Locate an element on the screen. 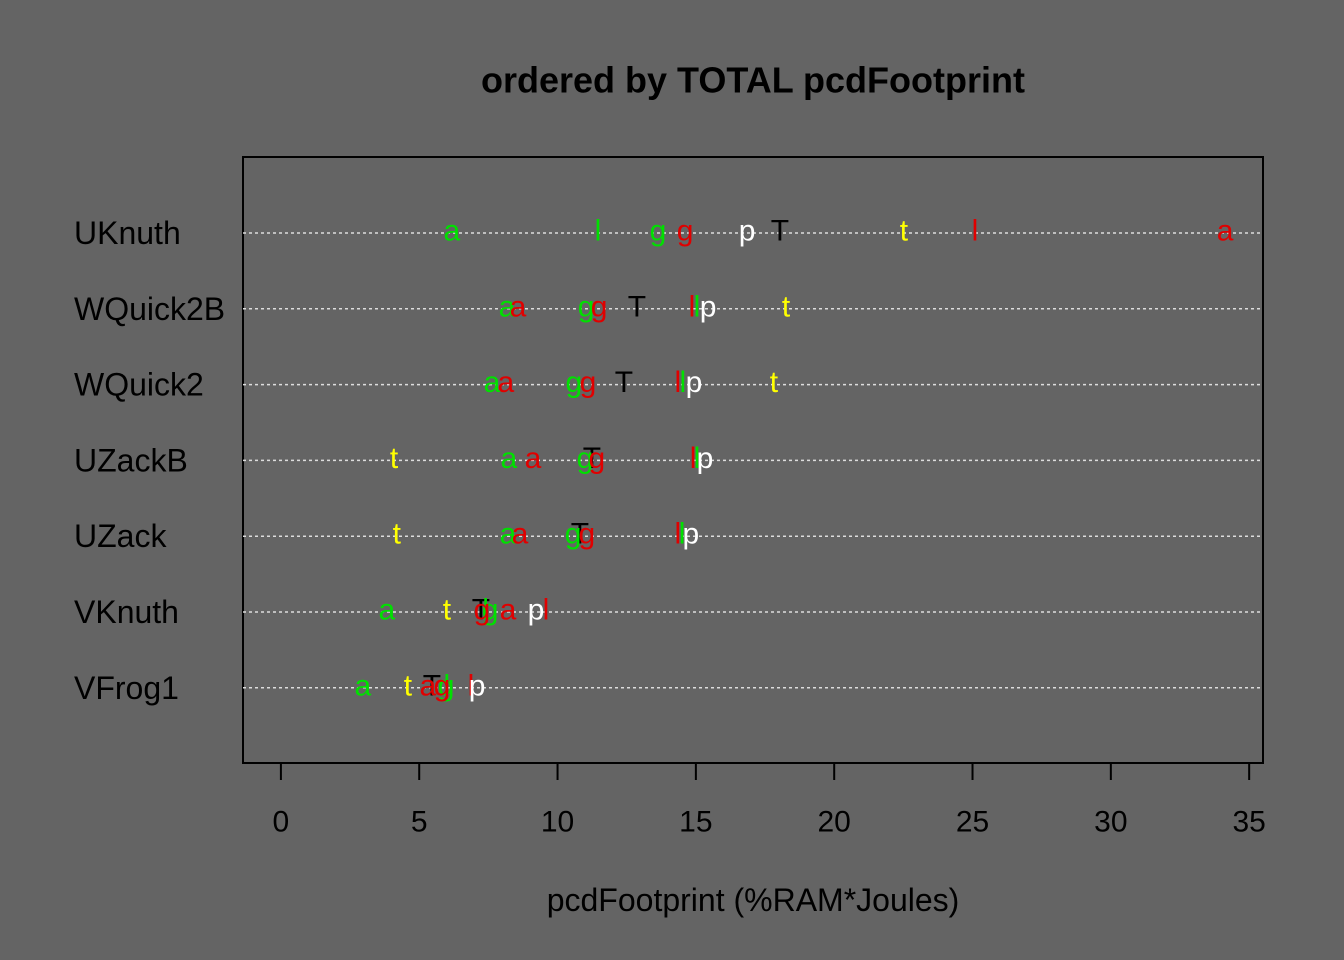 This screenshot has width=1344, height=960. chart-title: ordered by TOTAL pcdFootprint is located at coordinates (753, 80).